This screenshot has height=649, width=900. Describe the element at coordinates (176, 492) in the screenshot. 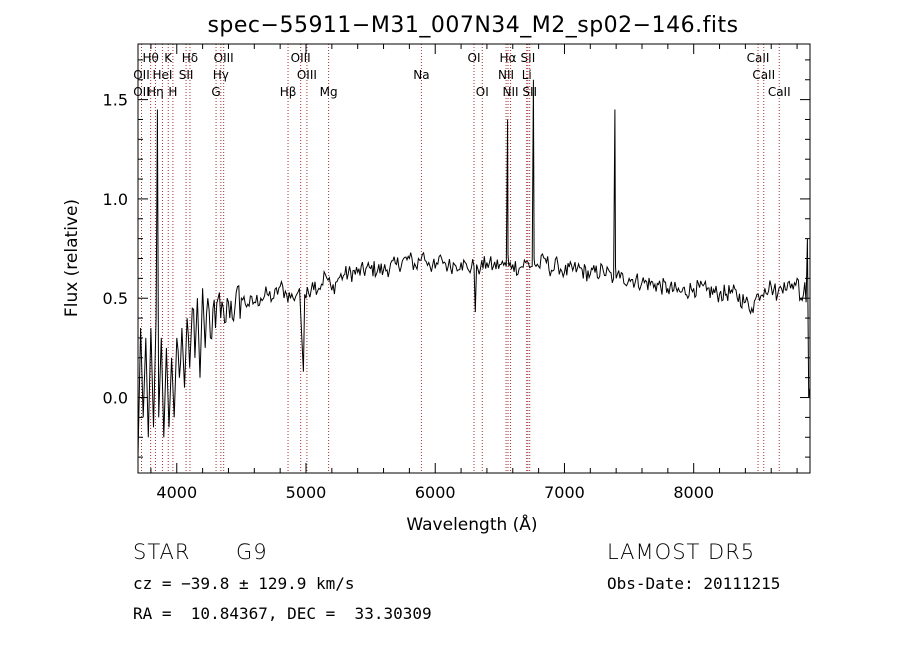

I see `x-tick-label: 4000` at that location.